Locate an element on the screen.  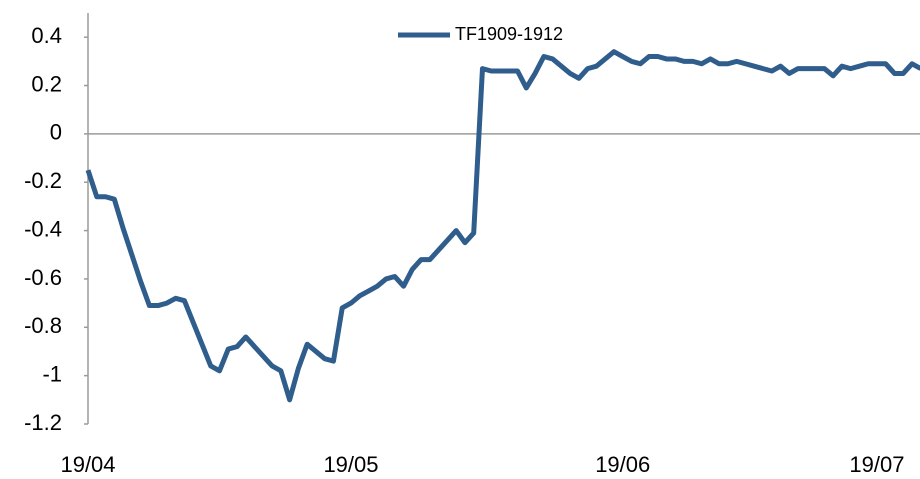
x-tick-label: 19/05 is located at coordinates (350, 464).